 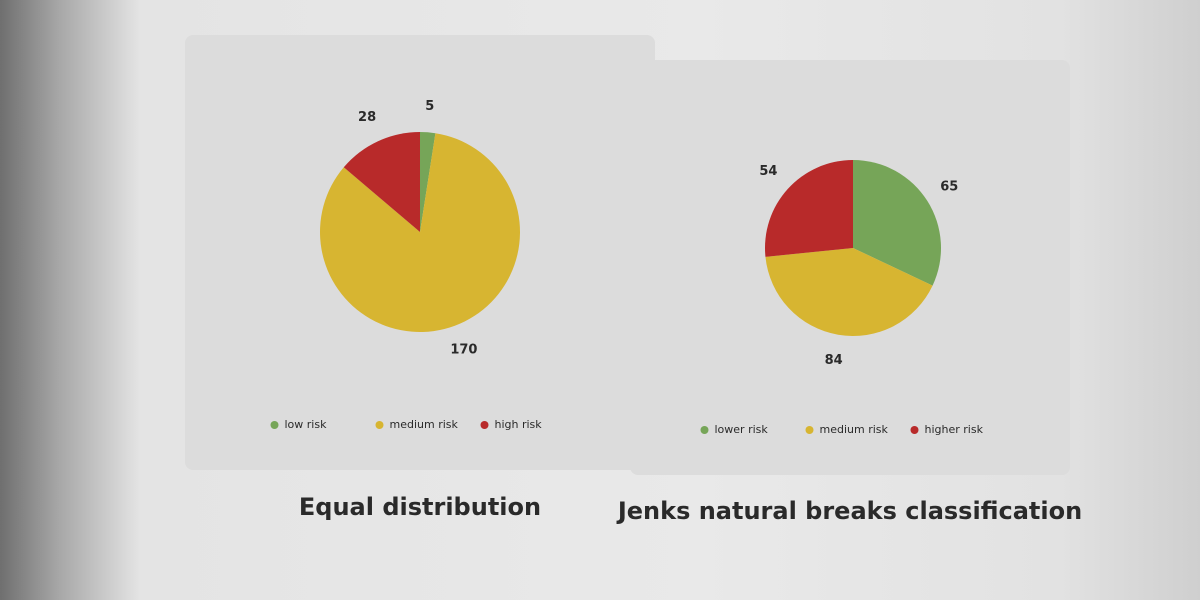 I want to click on data-label: 65, so click(x=949, y=186).